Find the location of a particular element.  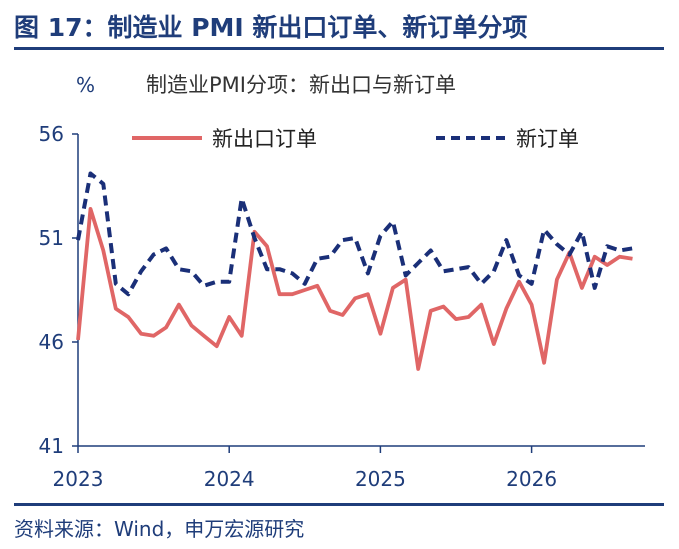

x-tick-label: 2025 is located at coordinates (380, 479).